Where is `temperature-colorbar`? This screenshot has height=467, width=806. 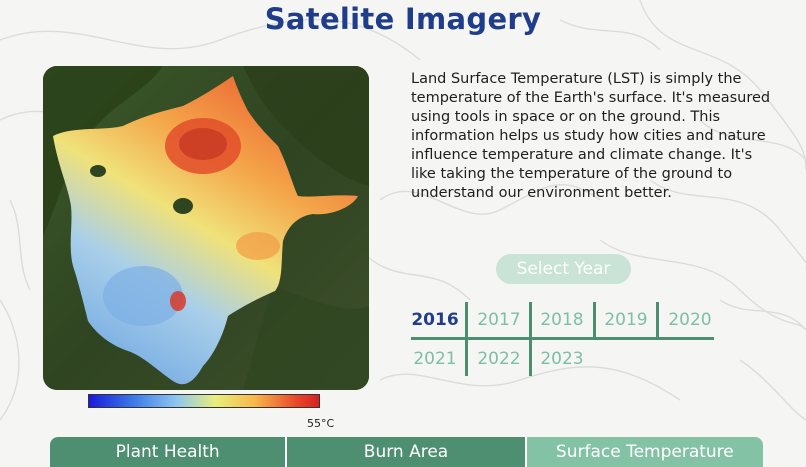 temperature-colorbar is located at coordinates (204, 401).